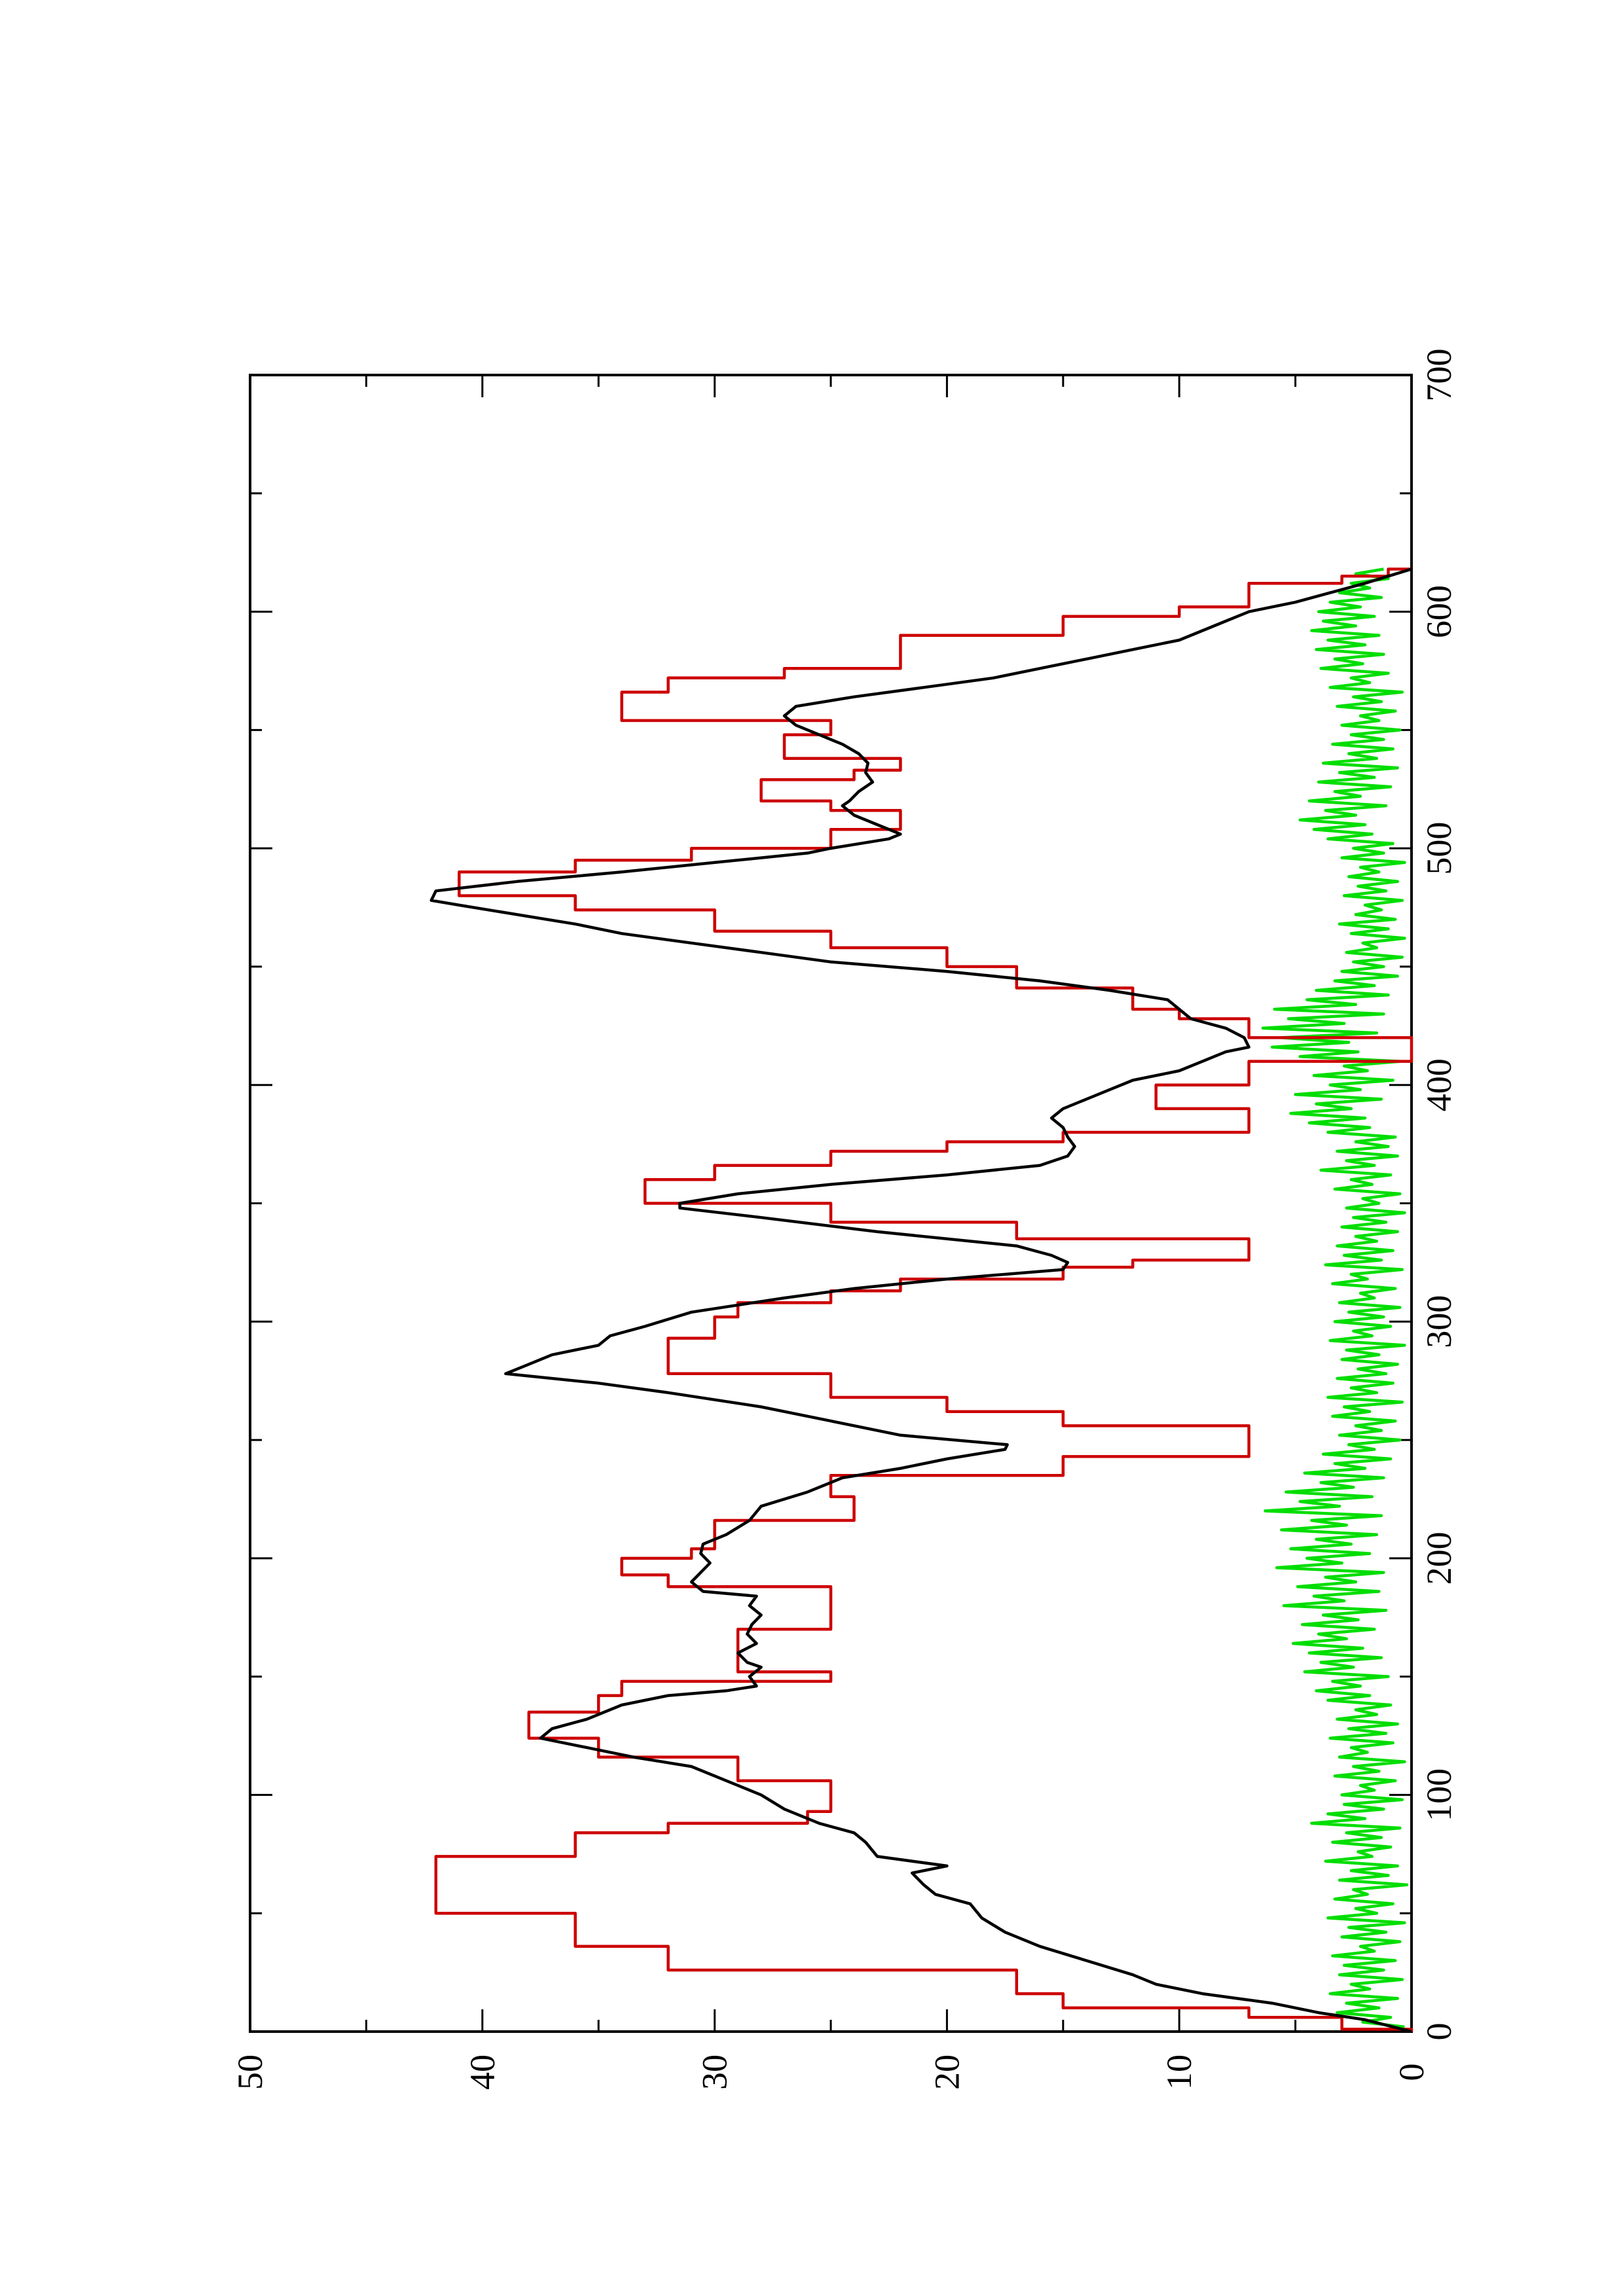 This screenshot has height=2296, width=1623. I want to click on x-tick-label: 300, so click(1439, 1321).